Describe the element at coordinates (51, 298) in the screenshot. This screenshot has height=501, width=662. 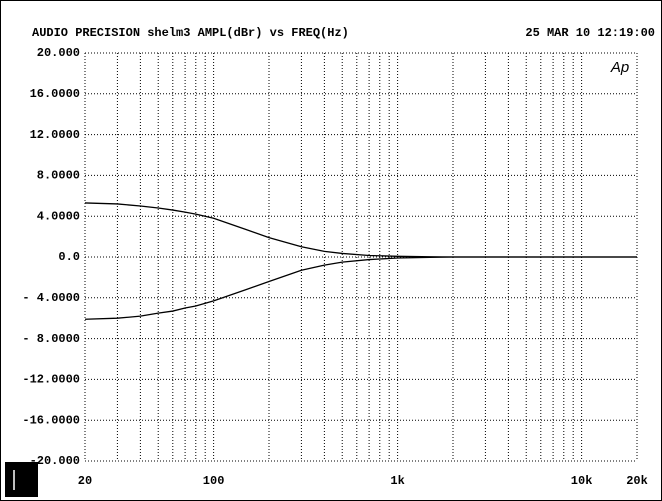
I see `y-tick-label: - 4.0000` at that location.